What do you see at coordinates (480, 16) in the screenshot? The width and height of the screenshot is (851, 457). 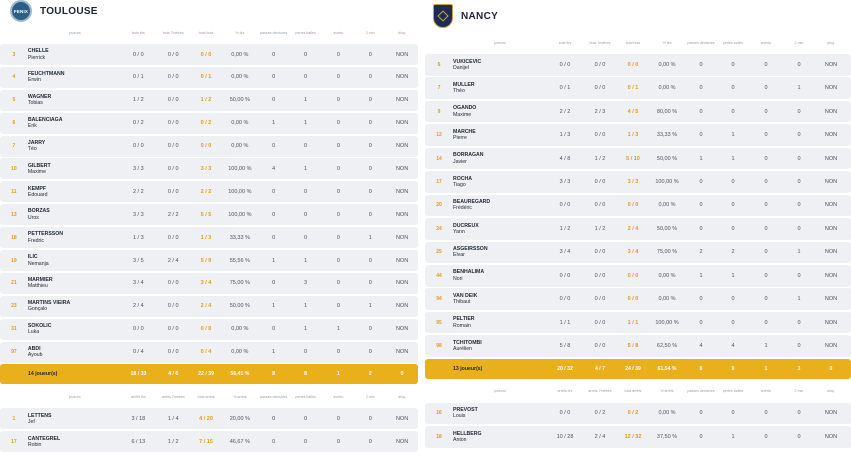 I see `team-name: NANCY` at bounding box center [480, 16].